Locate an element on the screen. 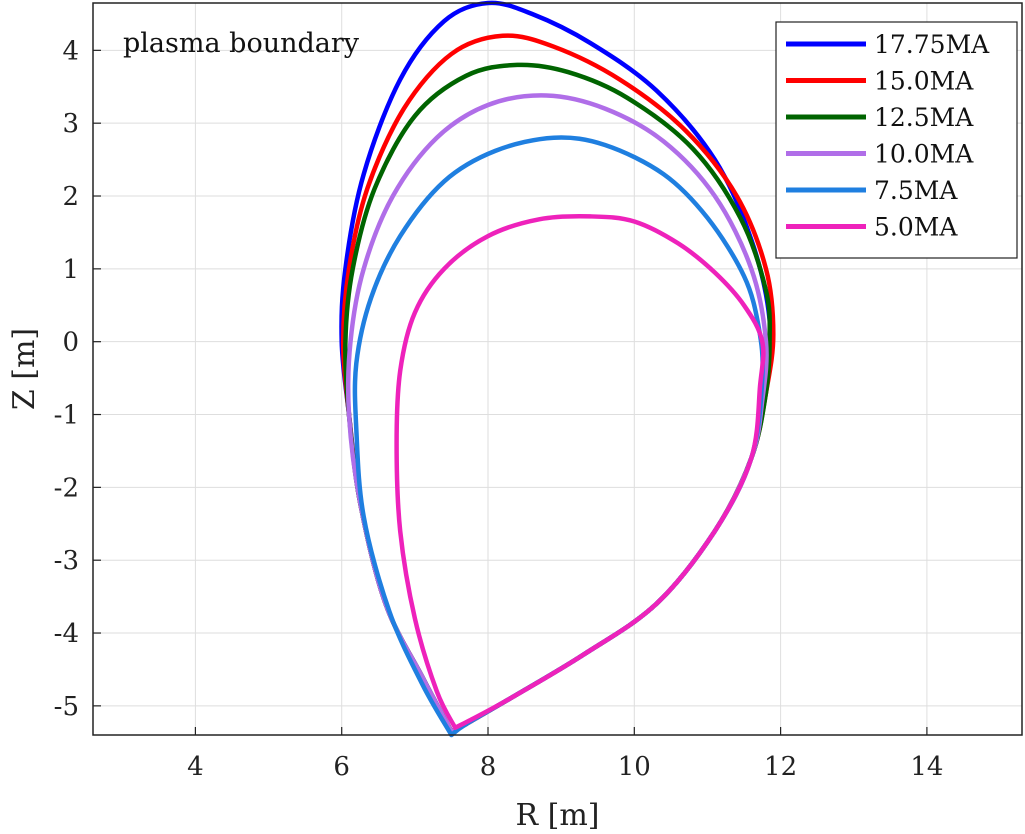 The height and width of the screenshot is (834, 1025). y-tick-label: 4 is located at coordinates (70, 51).